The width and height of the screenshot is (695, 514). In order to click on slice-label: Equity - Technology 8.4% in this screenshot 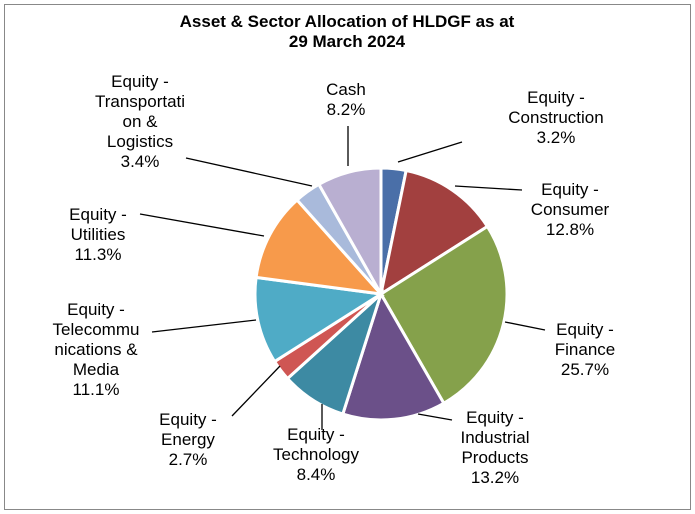, I will do `click(316, 455)`.